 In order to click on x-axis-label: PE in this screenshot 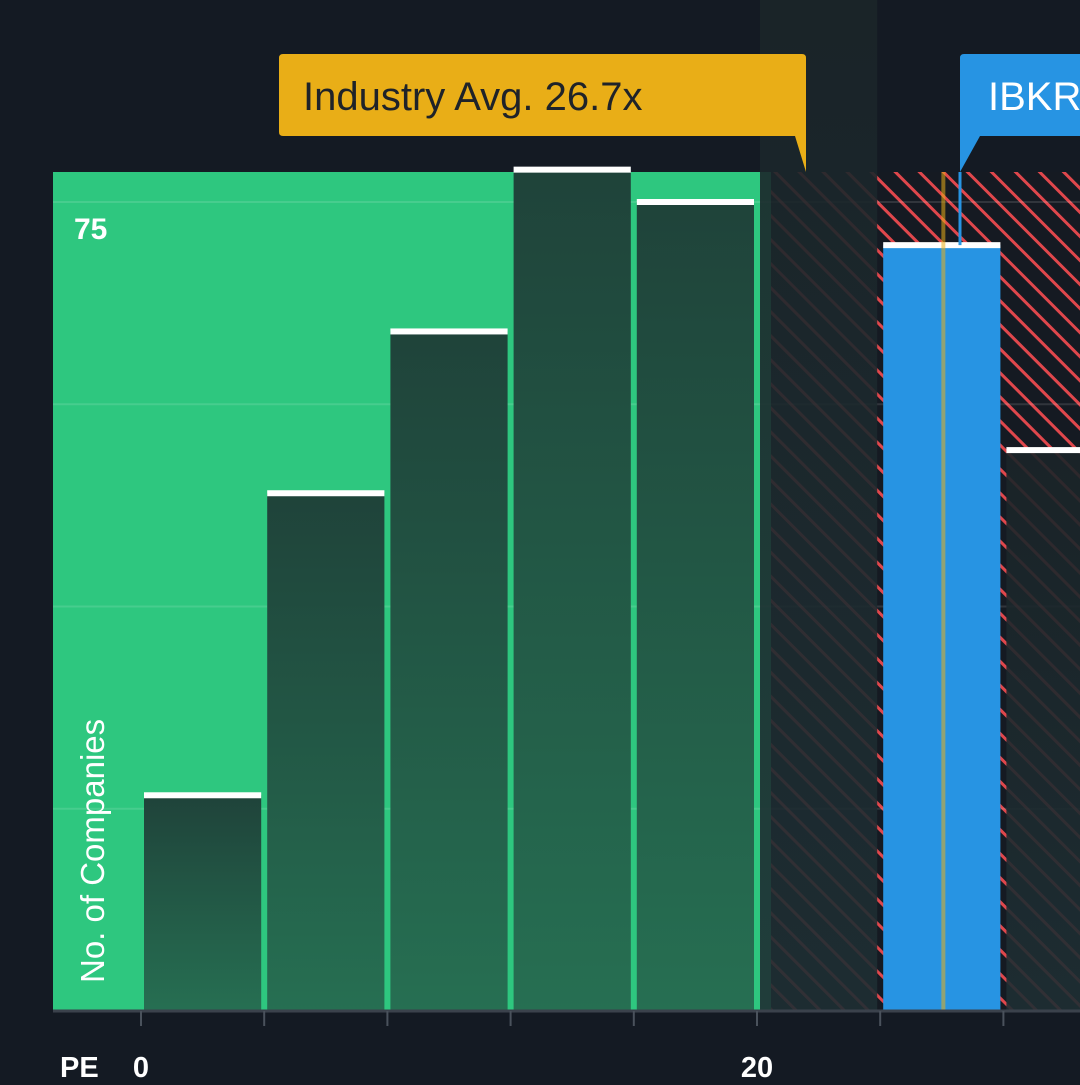, I will do `click(79, 1066)`.